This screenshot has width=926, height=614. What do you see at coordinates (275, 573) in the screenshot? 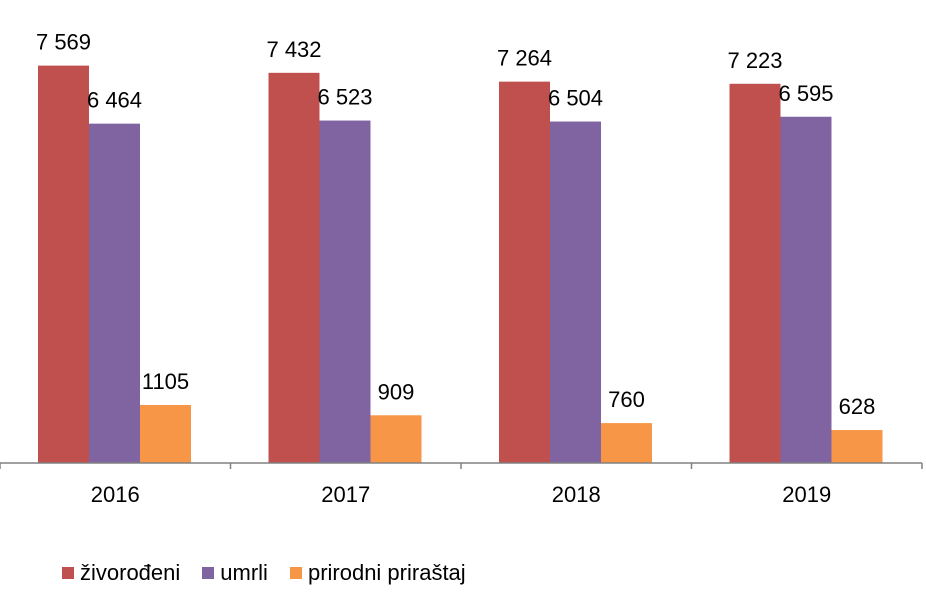
I see `legend: živorođeni umrli prirodni priraštaj` at bounding box center [275, 573].